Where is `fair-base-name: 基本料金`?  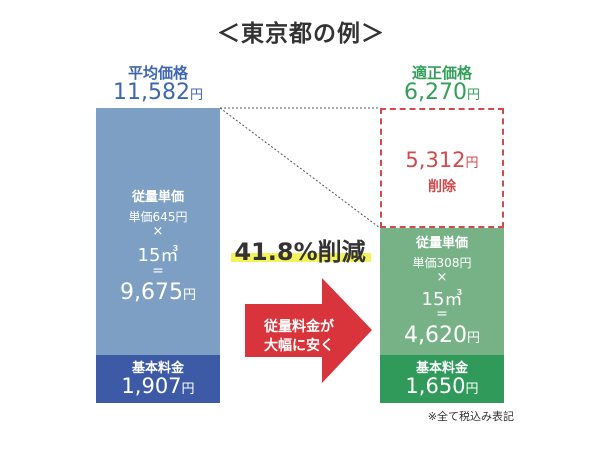
fair-base-name: 基本料金 is located at coordinates (441, 368).